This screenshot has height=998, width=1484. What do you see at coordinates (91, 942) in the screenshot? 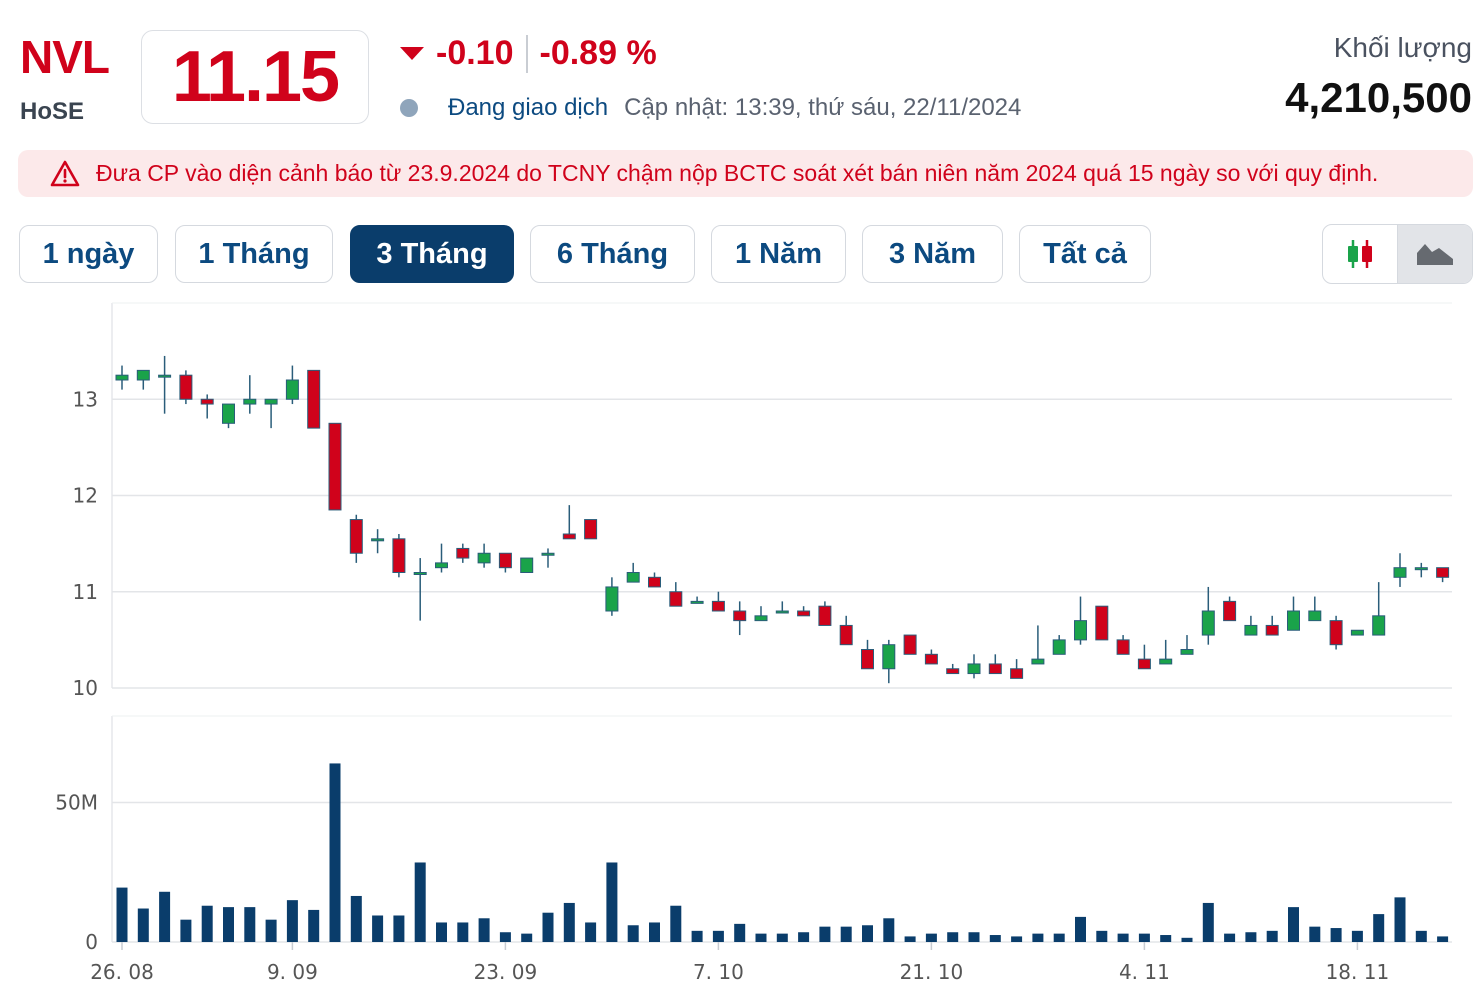
I see `volume-tick-label: 0` at bounding box center [91, 942].